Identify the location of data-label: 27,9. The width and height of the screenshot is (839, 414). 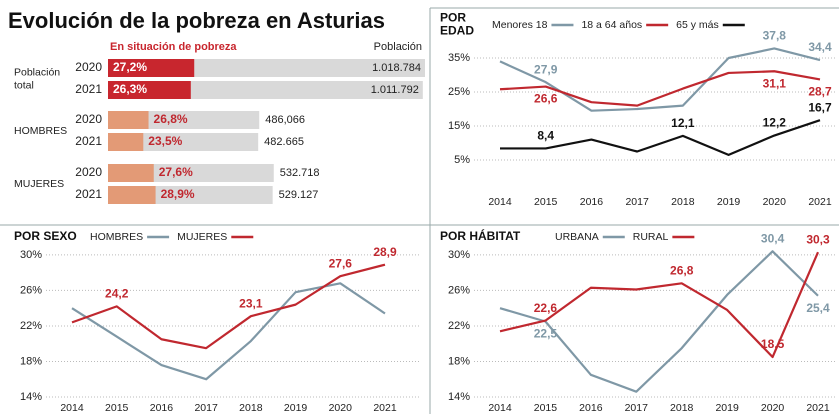
(546, 69).